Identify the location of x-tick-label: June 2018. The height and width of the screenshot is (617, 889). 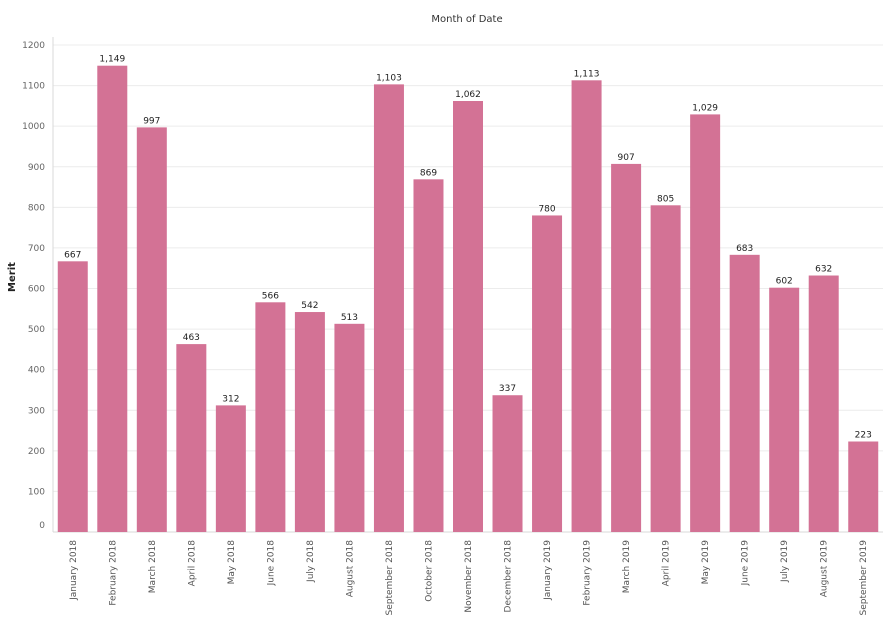
(271, 563).